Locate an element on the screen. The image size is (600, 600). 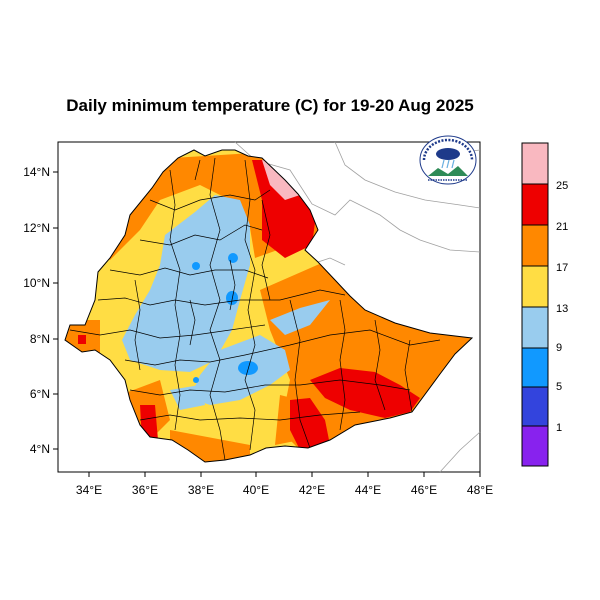
ethiopian-meteorology-institute-logo is located at coordinates (448, 160).